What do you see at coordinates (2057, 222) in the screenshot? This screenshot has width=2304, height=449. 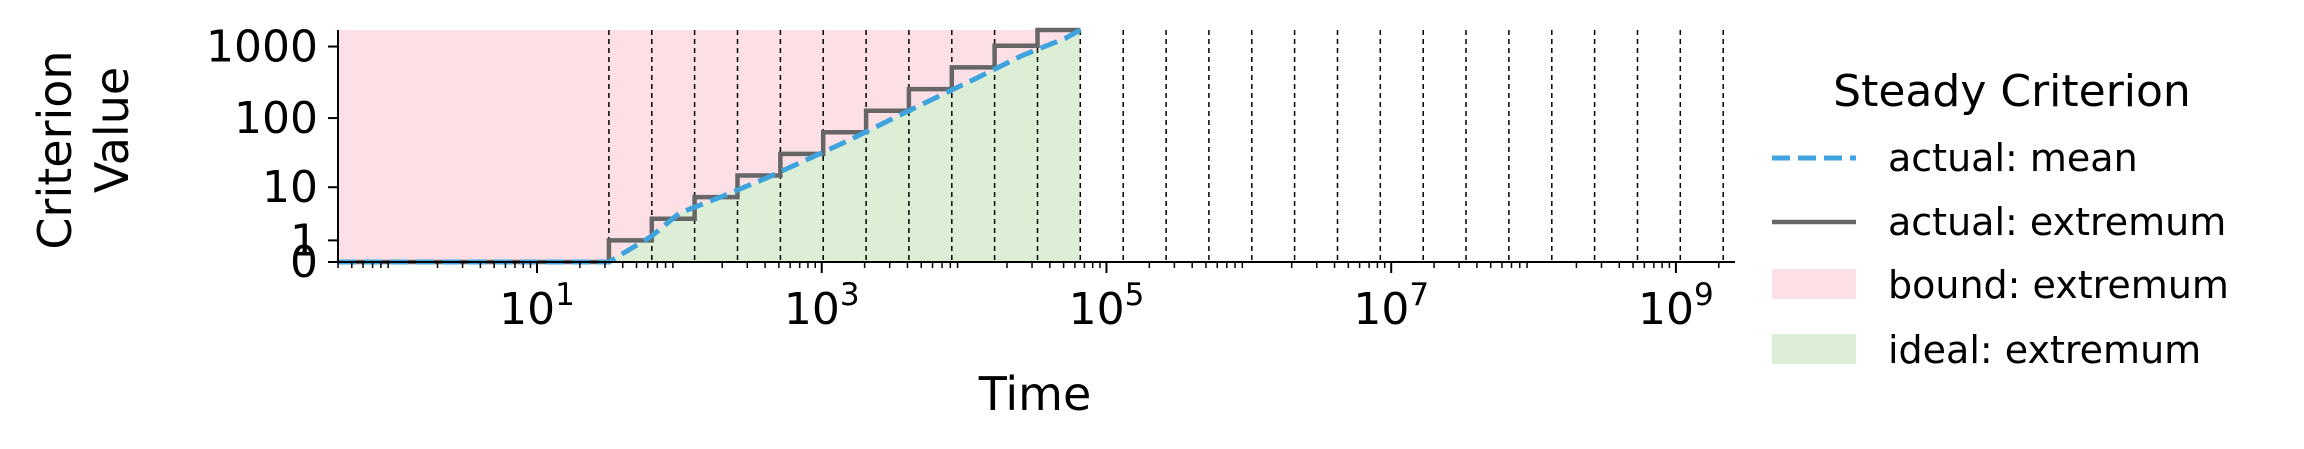 I see `legend-label-actual-extremum: actual: extremum` at bounding box center [2057, 222].